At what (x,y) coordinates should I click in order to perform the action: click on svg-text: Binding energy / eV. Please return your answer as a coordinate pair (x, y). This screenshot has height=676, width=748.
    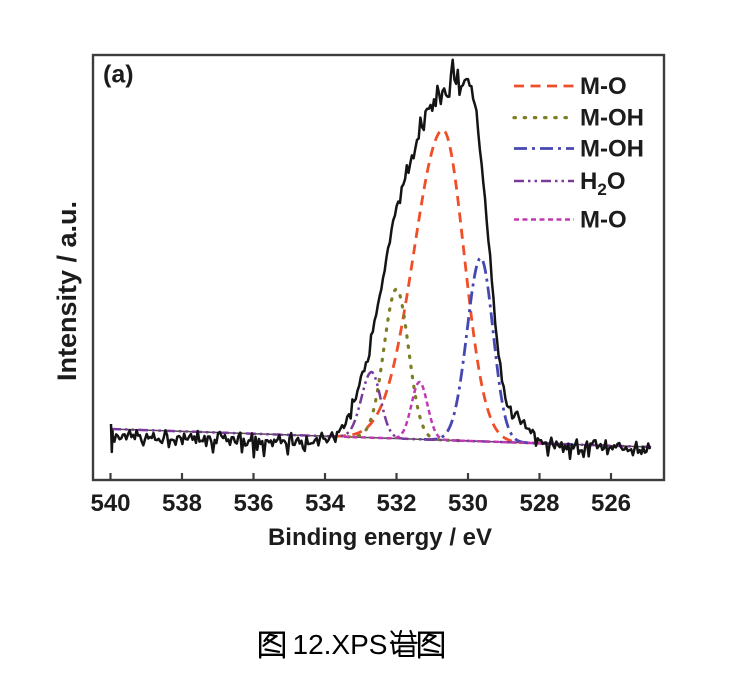
    Looking at the image, I should click on (380, 537).